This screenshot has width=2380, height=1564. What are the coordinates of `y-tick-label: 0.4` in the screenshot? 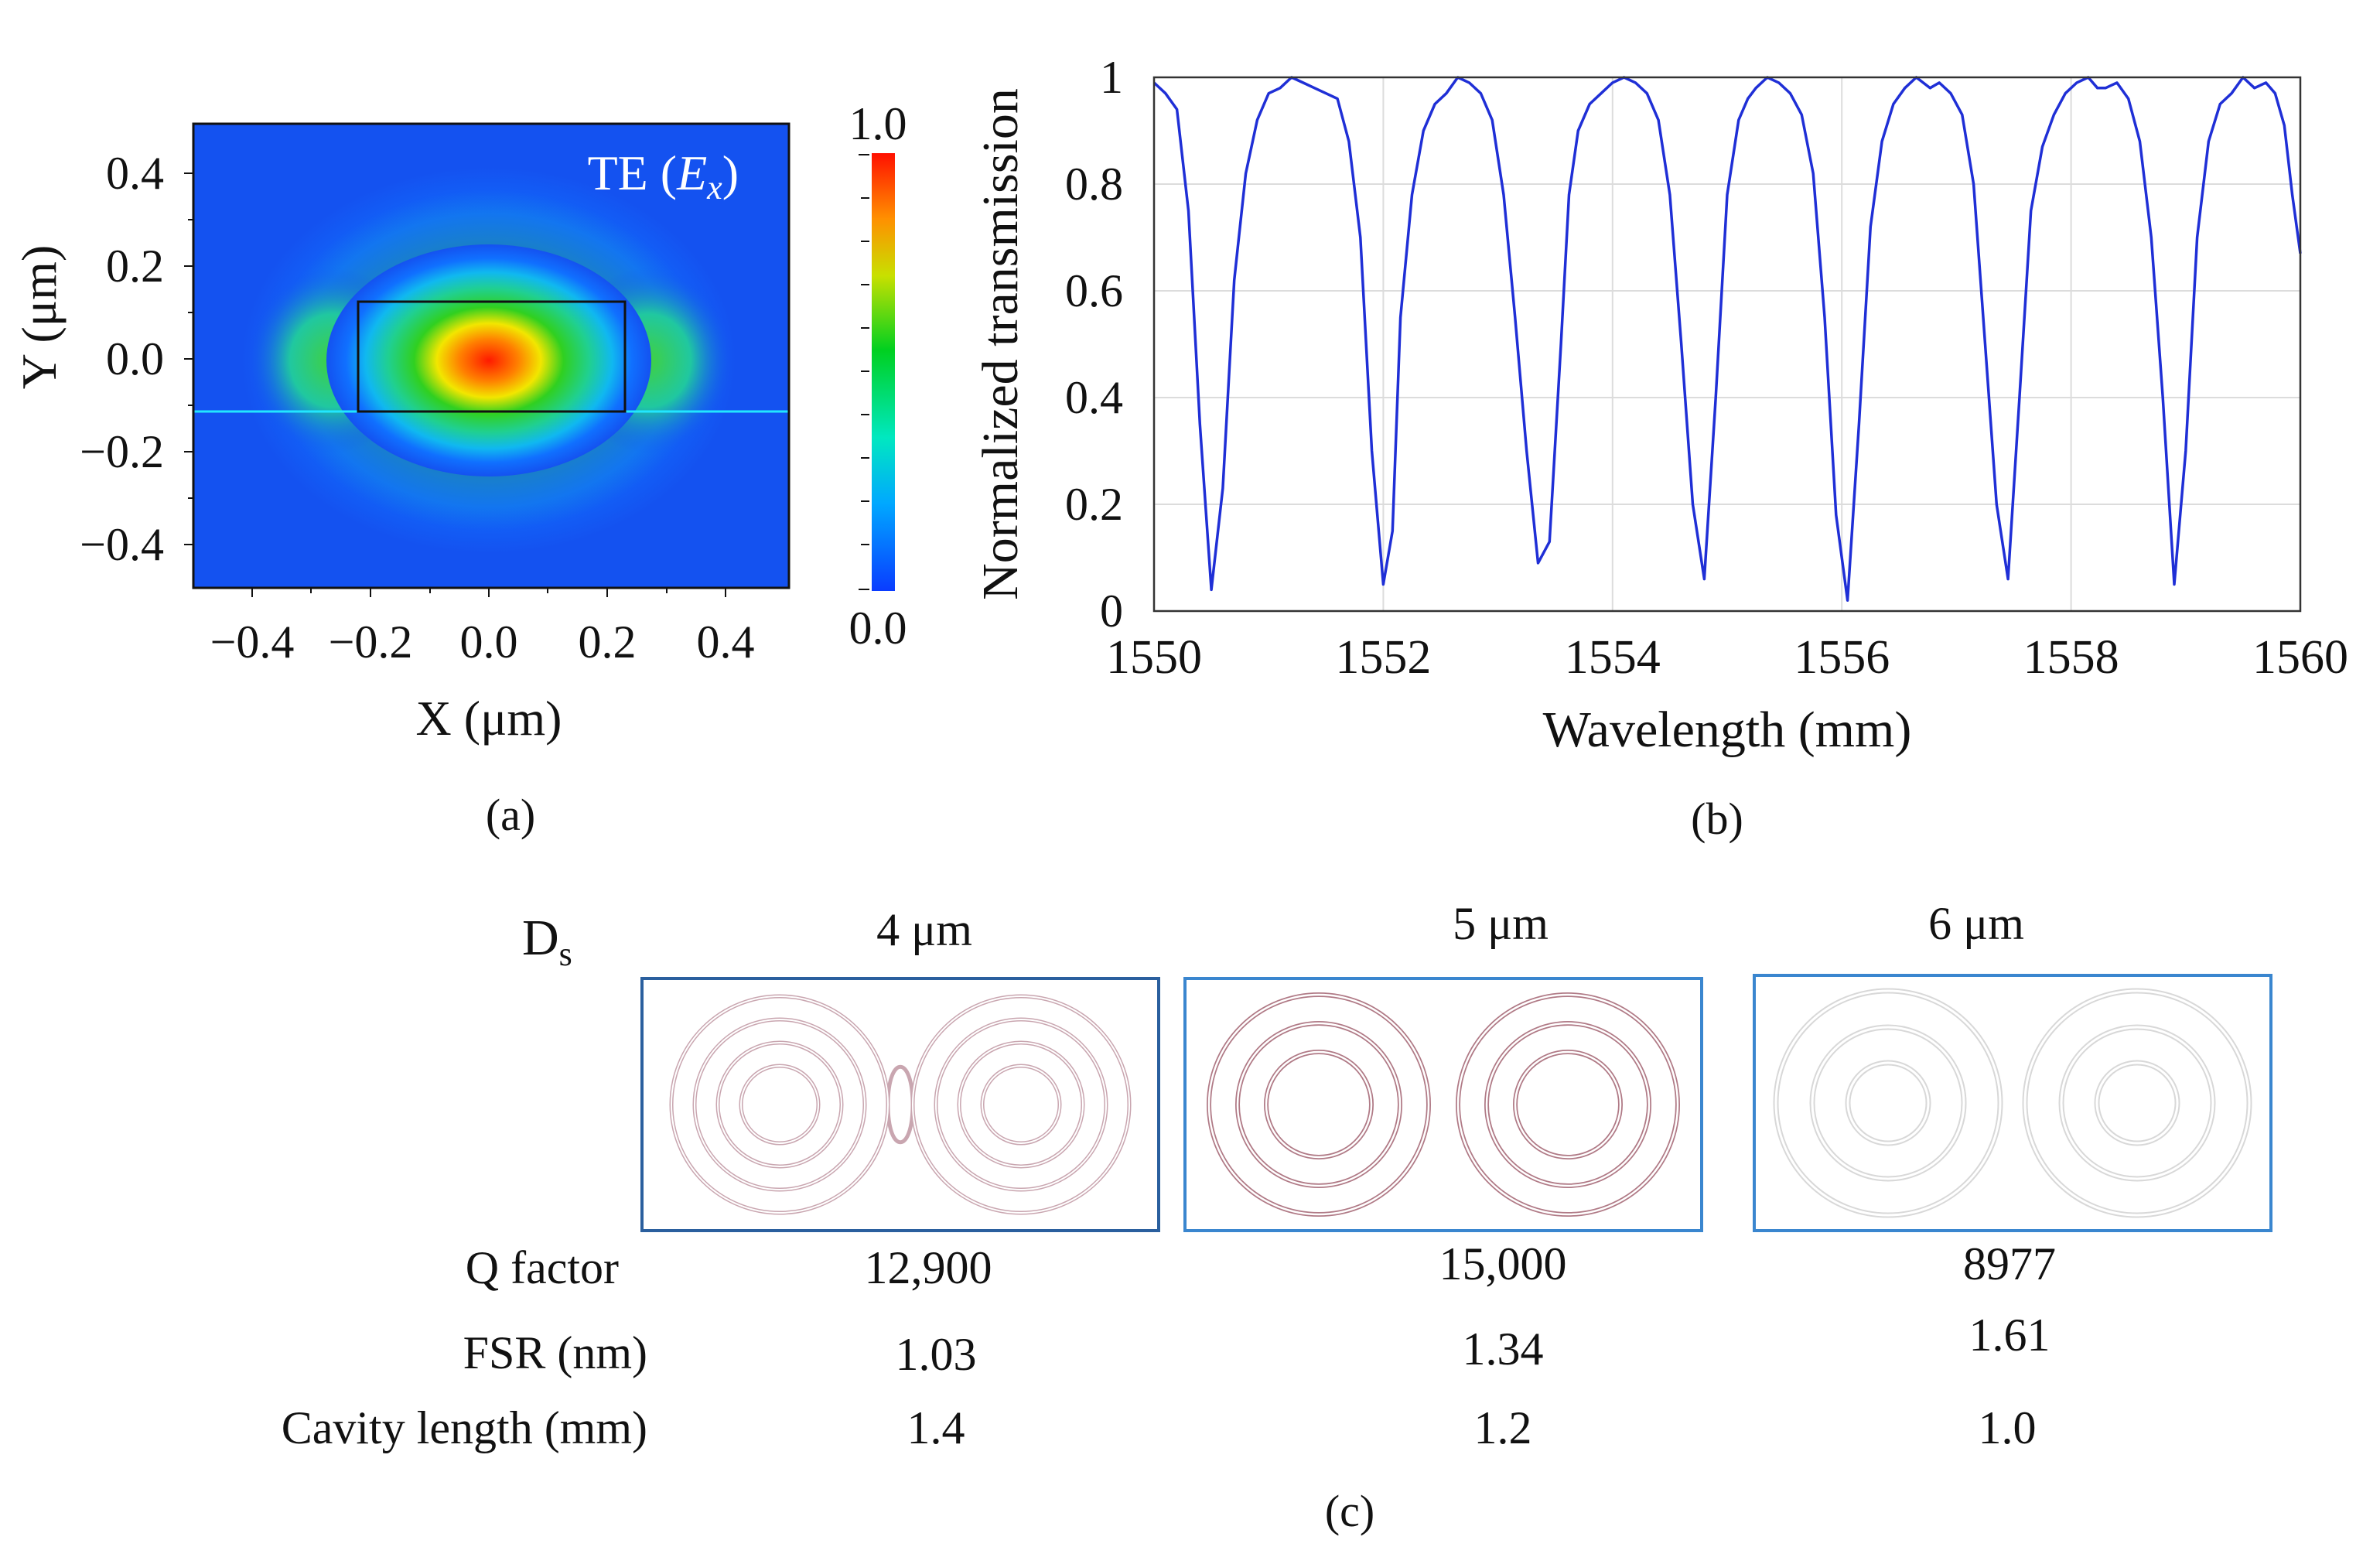 It's located at (135, 173).